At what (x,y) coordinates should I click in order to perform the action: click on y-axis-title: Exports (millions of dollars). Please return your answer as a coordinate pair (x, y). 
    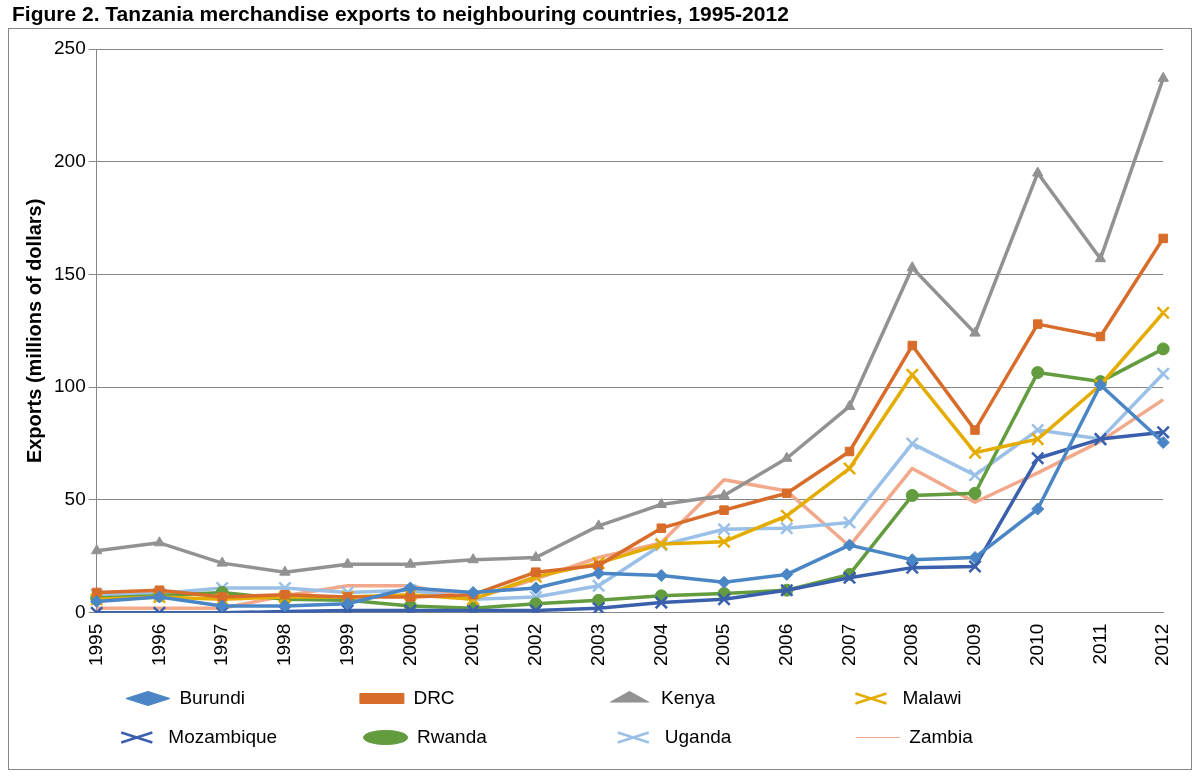
    Looking at the image, I should click on (33, 331).